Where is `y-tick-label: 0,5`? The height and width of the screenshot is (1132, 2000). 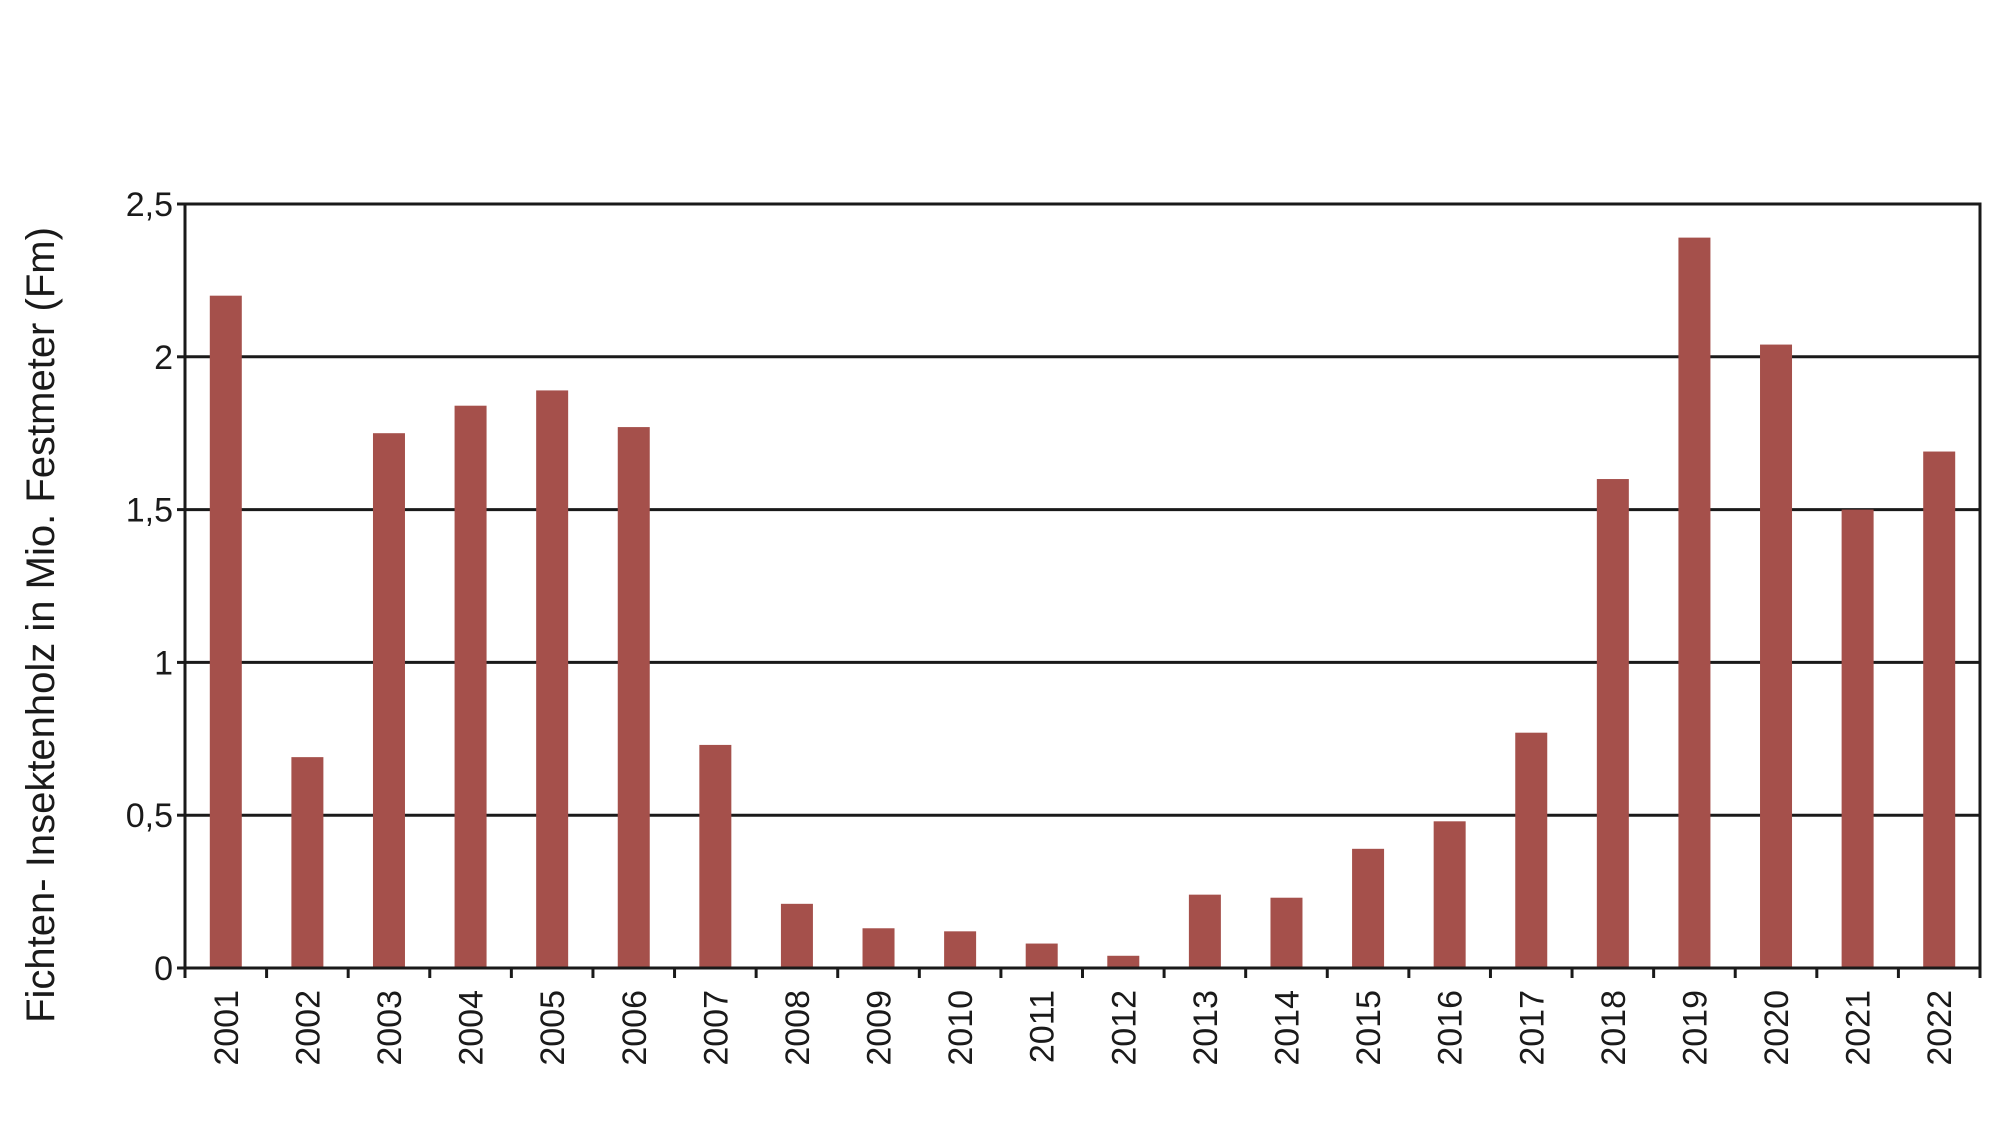 y-tick-label: 0,5 is located at coordinates (149, 816).